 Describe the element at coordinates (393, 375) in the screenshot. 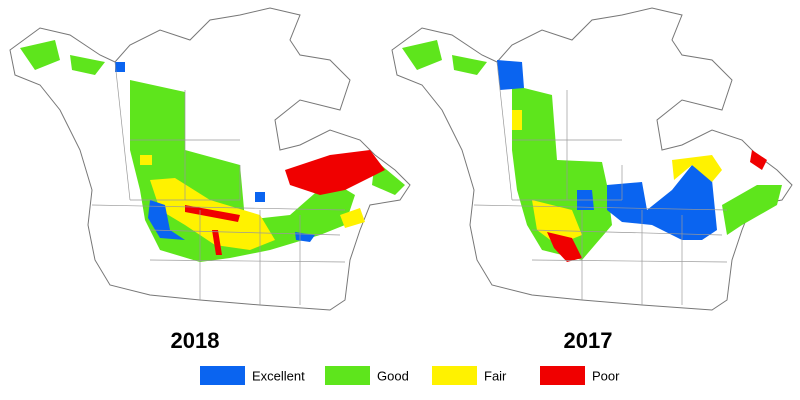

I see `legend-label: Good` at that location.